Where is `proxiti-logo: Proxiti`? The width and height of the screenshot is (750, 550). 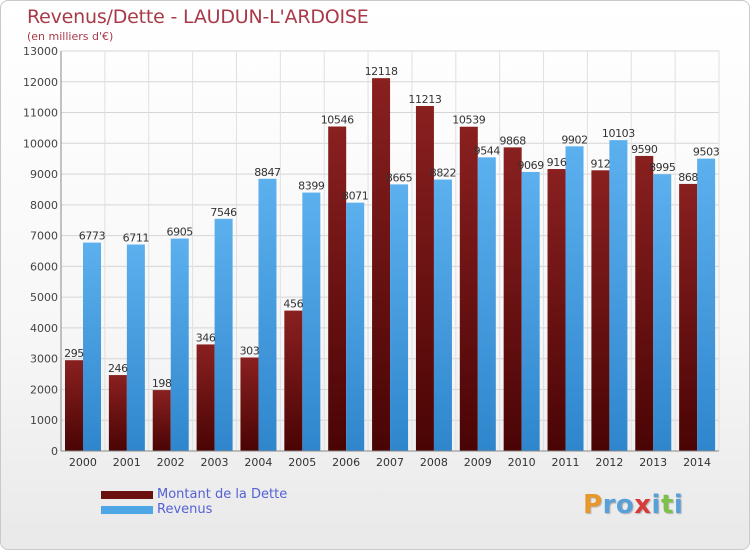 proxiti-logo: Proxiti is located at coordinates (633, 505).